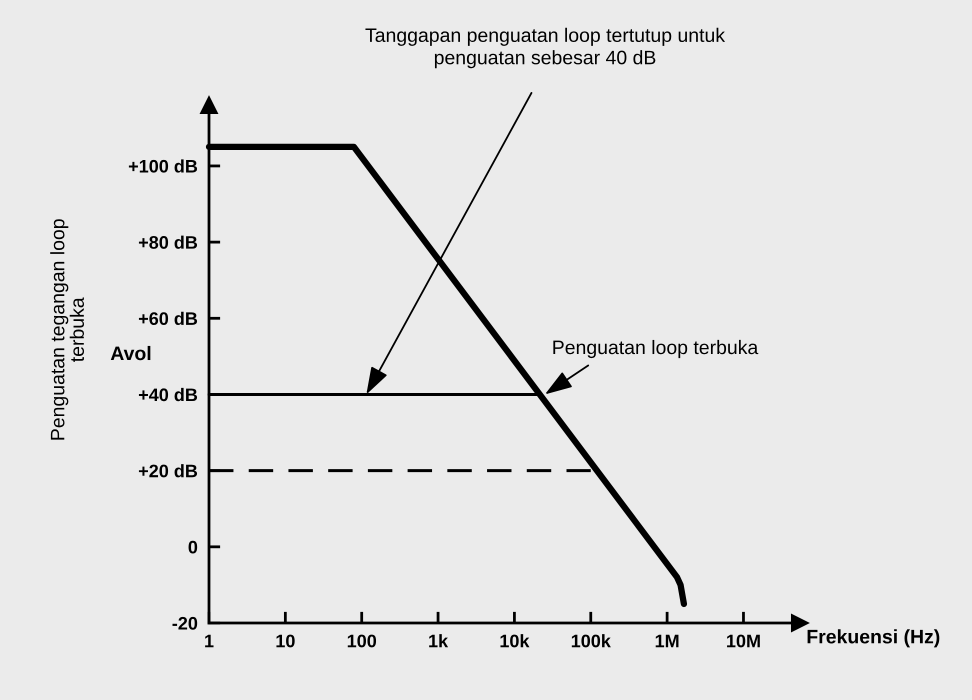  I want to click on y-tick-label: +60 dB, so click(168, 319).